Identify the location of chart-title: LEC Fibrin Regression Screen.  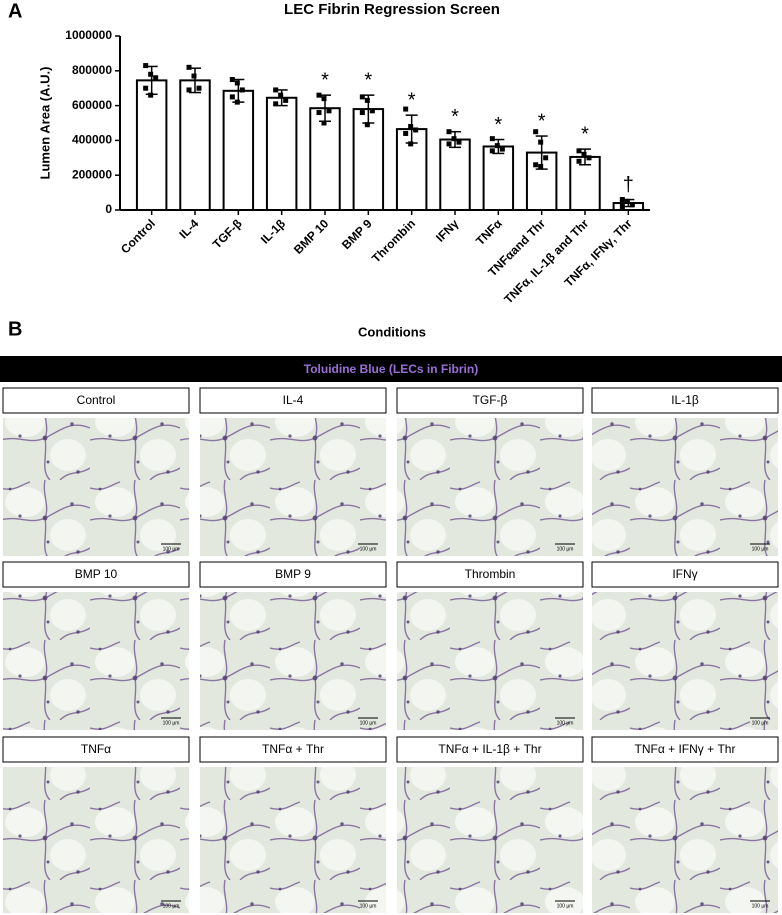
(392, 9).